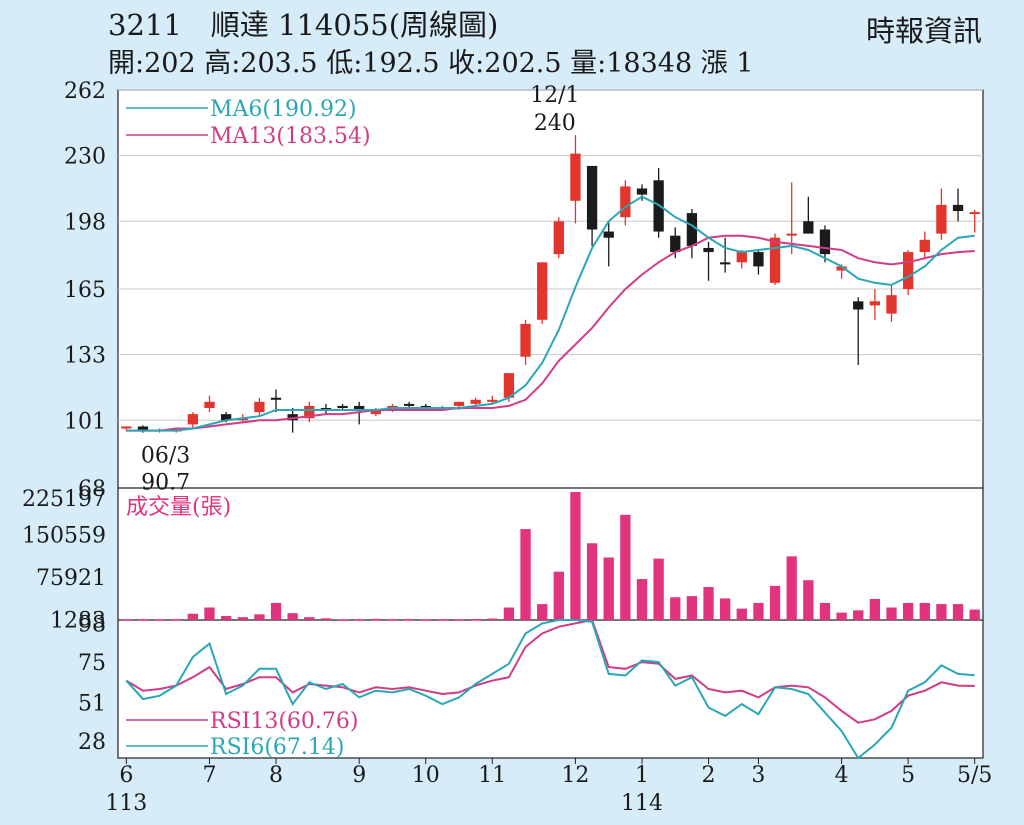  Describe the element at coordinates (555, 123) in the screenshot. I see `high-value-label: 240` at that location.